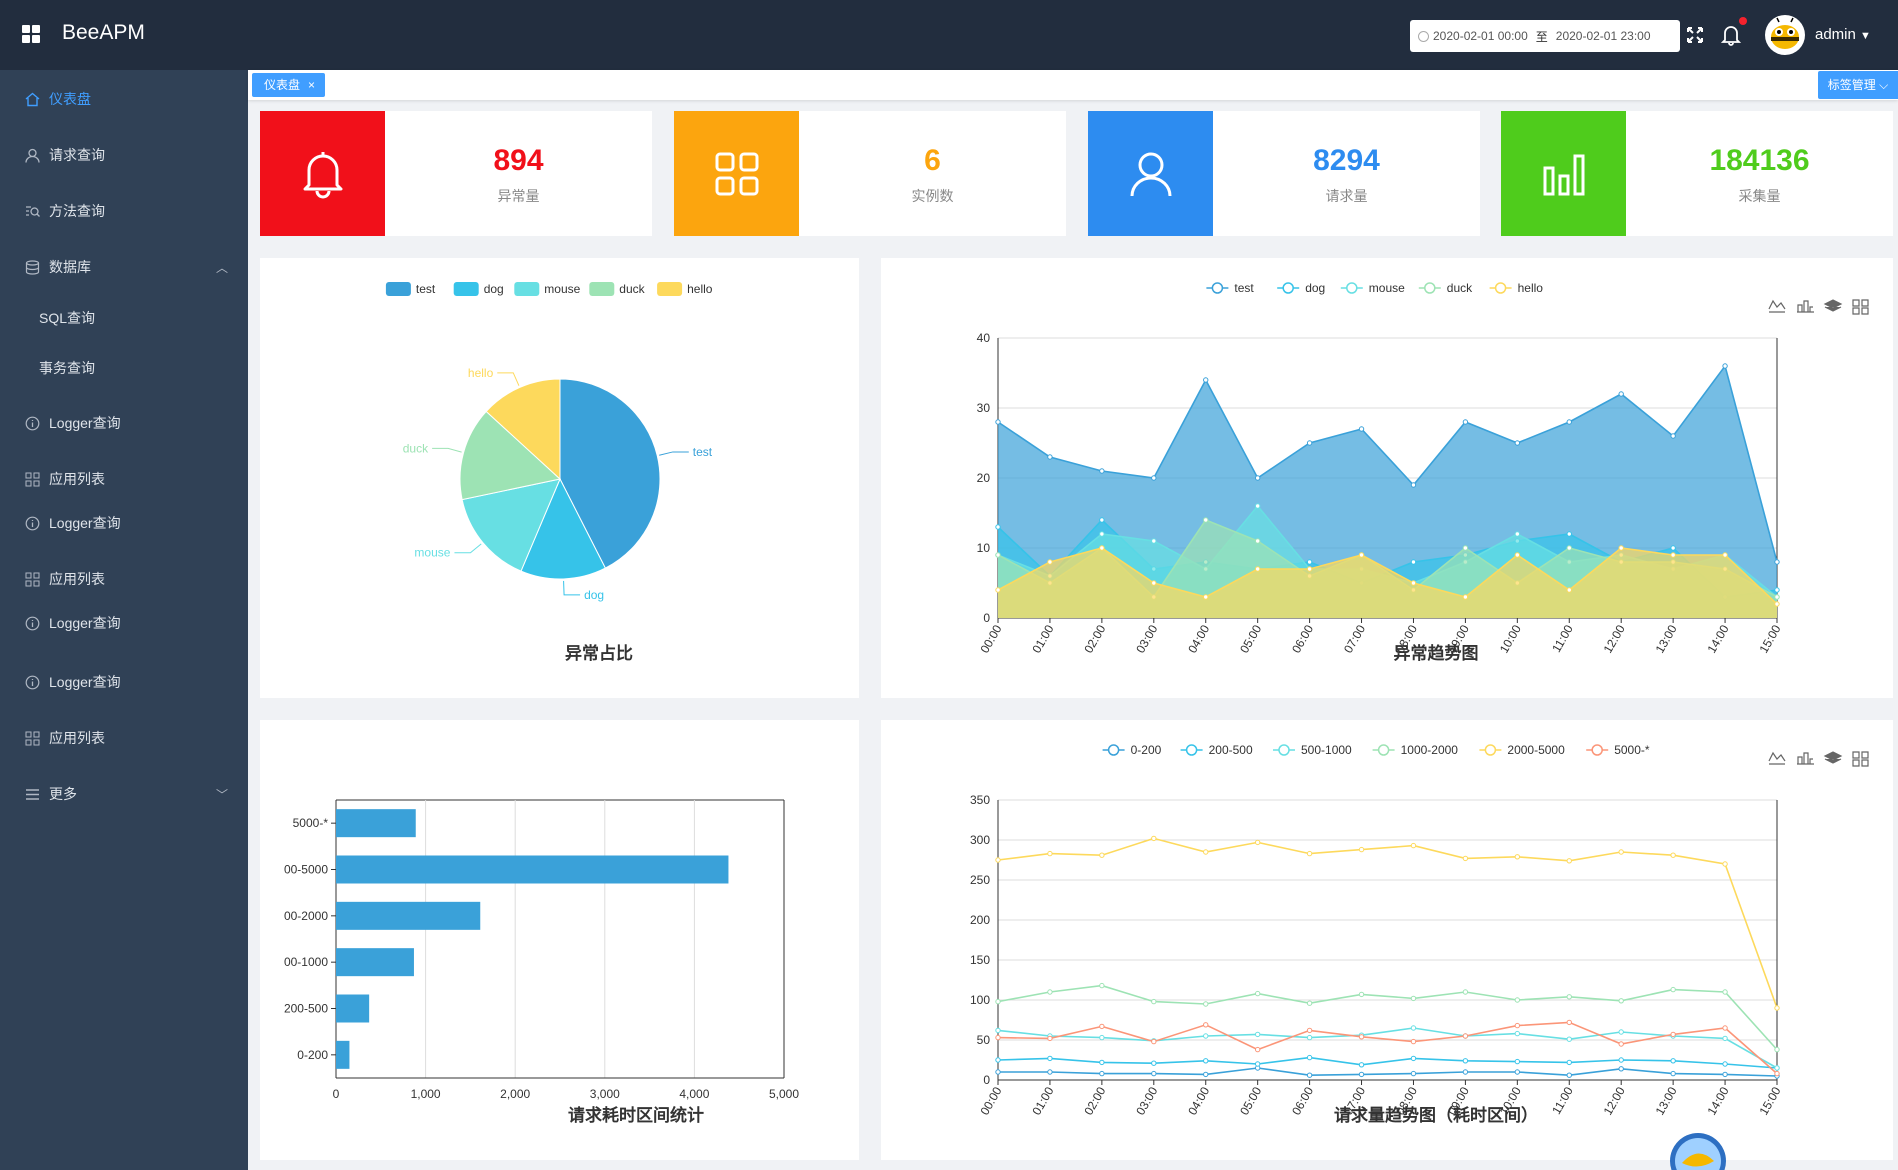  What do you see at coordinates (610, 473) in the screenshot?
I see `pie-slice` at bounding box center [610, 473].